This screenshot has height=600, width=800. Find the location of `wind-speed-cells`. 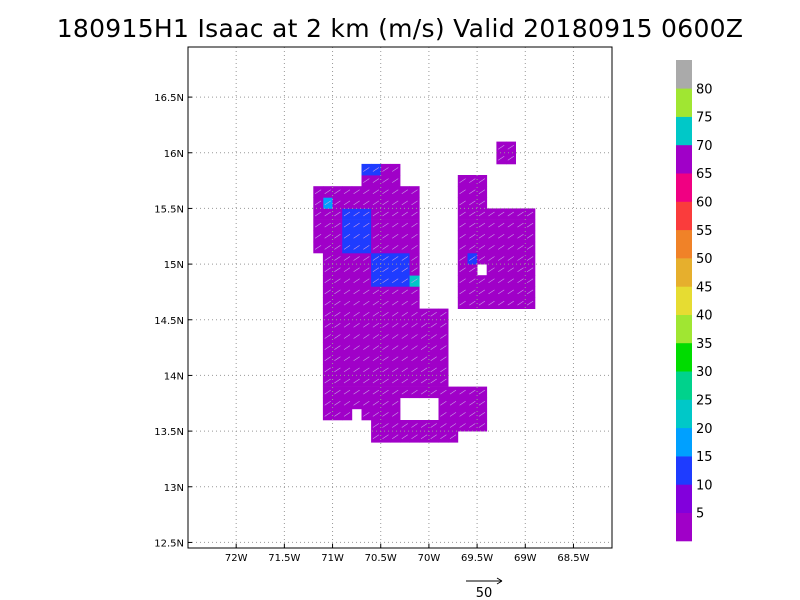

wind-speed-cells is located at coordinates (424, 292).